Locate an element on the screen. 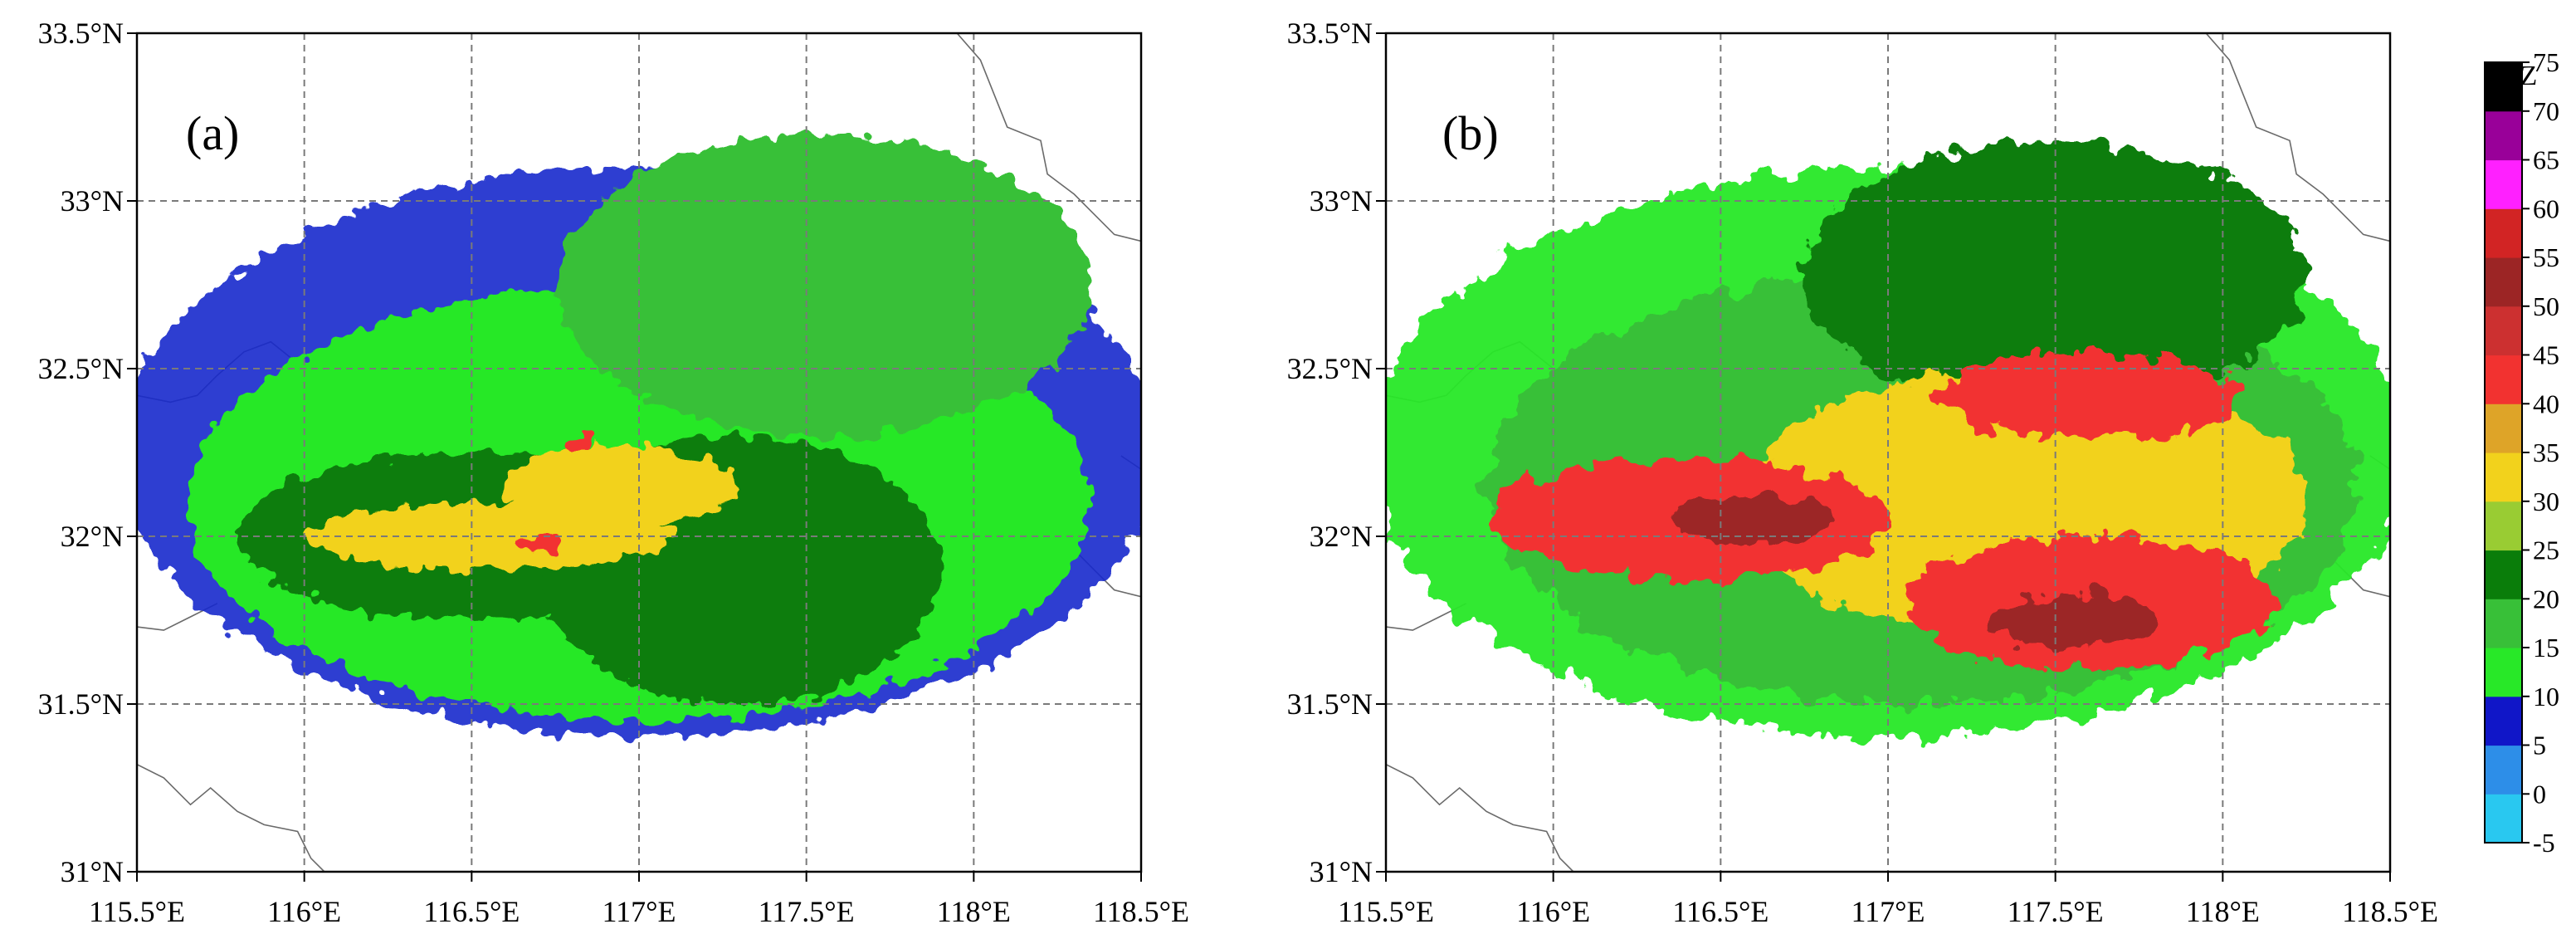  colorbar-label: 35 is located at coordinates (2546, 452).